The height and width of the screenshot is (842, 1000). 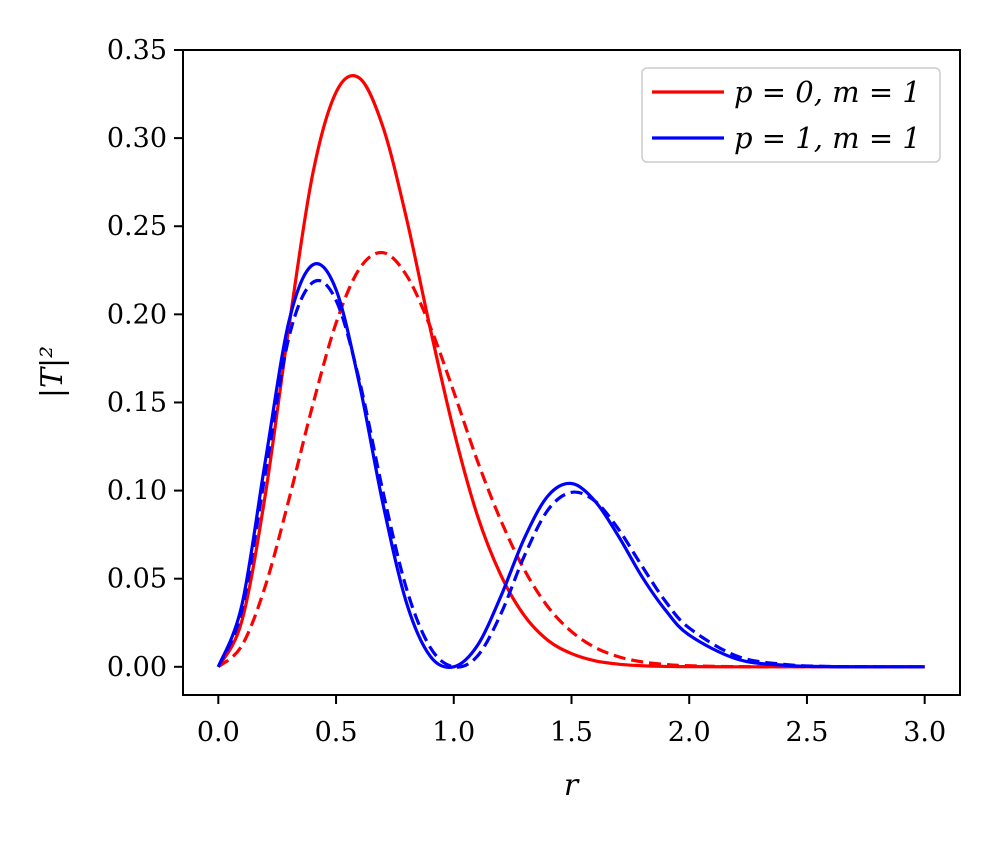 I want to click on x-tick-label: 1.0, so click(x=453, y=732).